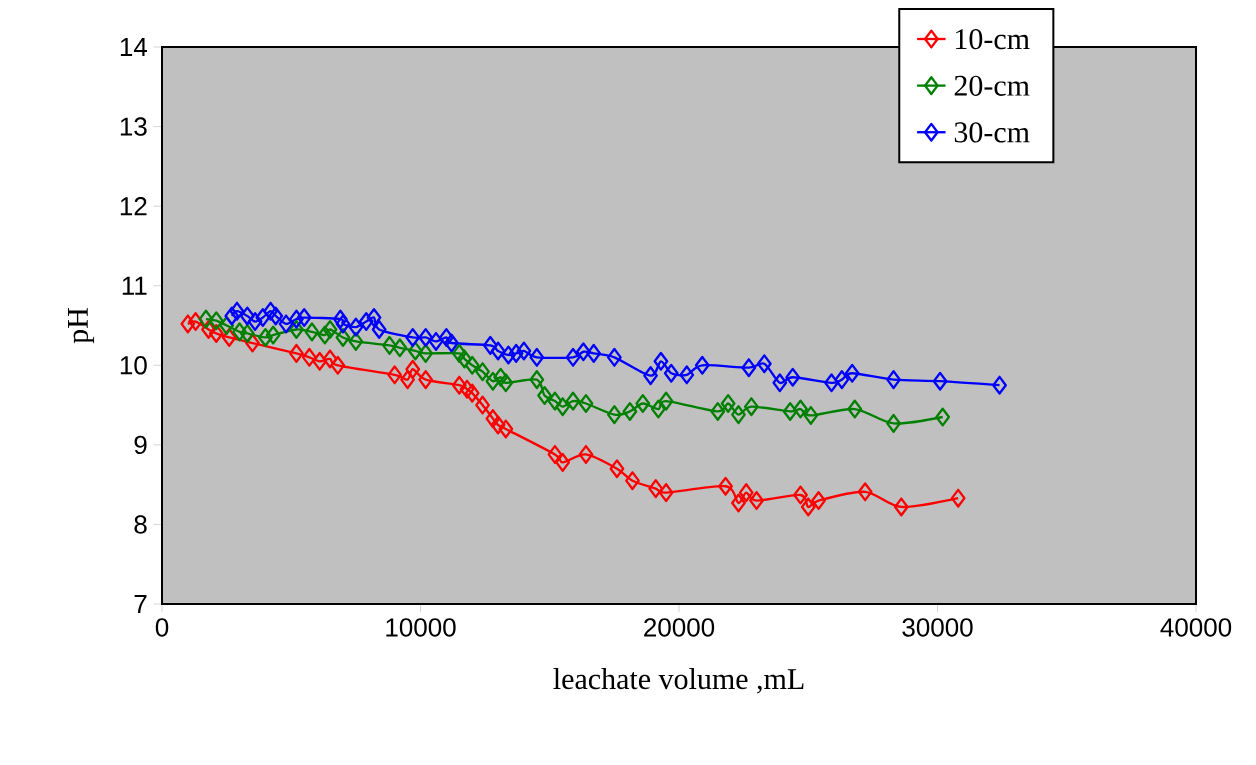  What do you see at coordinates (134, 47) in the screenshot?
I see `y-tick-label: 14` at bounding box center [134, 47].